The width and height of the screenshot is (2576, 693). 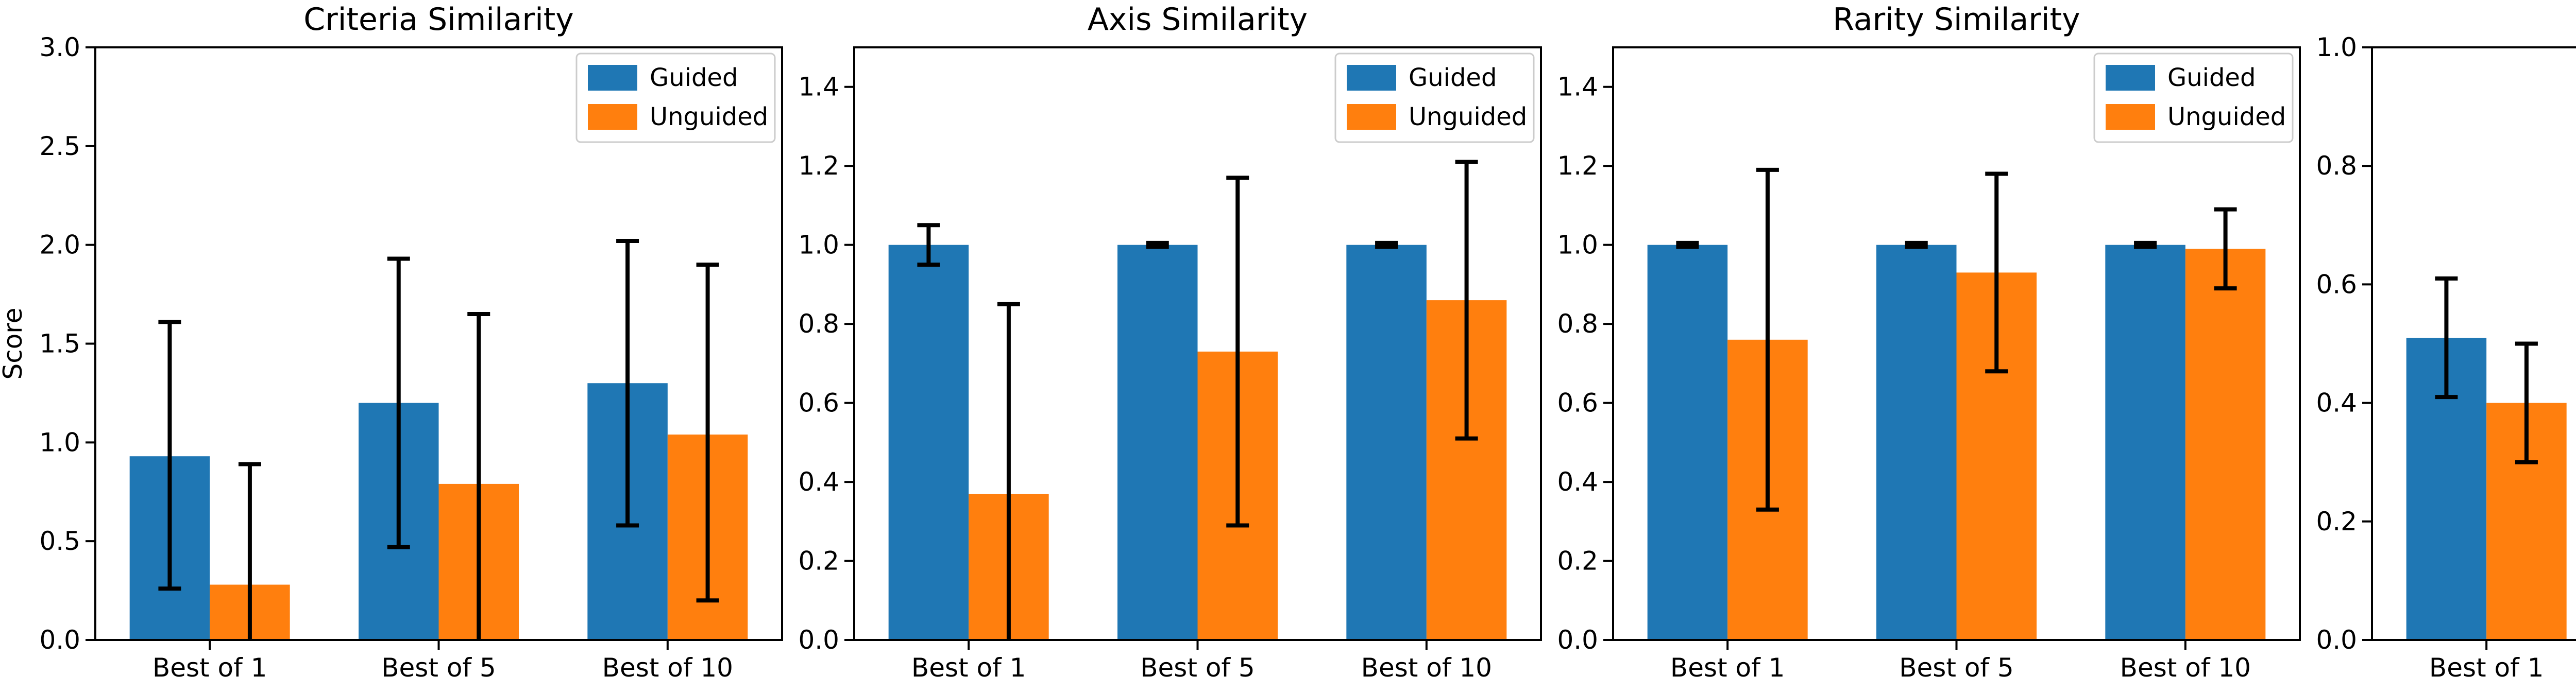 What do you see at coordinates (438, 20) in the screenshot?
I see `panel-title: Criteria Similarity` at bounding box center [438, 20].